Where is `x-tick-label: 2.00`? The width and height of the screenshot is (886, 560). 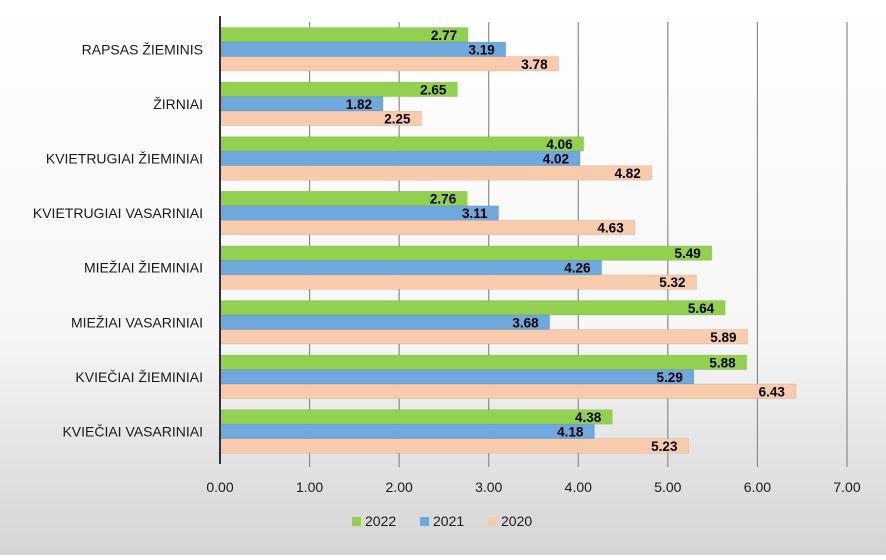 x-tick-label: 2.00 is located at coordinates (399, 487).